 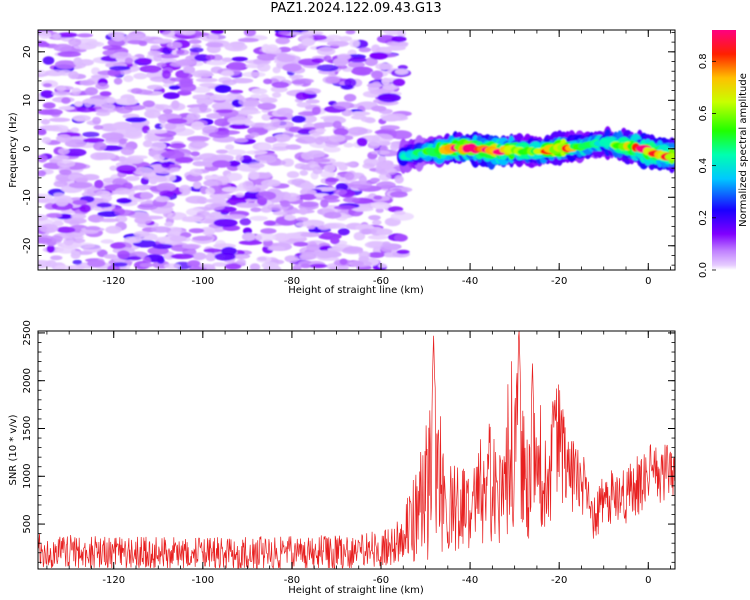 I want to click on y-tick-label: 10, so click(x=27, y=100).